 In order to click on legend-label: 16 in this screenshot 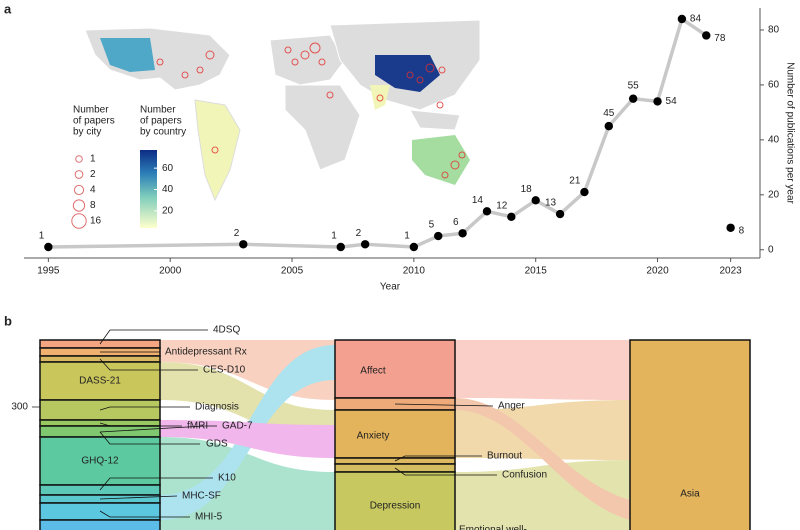, I will do `click(96, 221)`.